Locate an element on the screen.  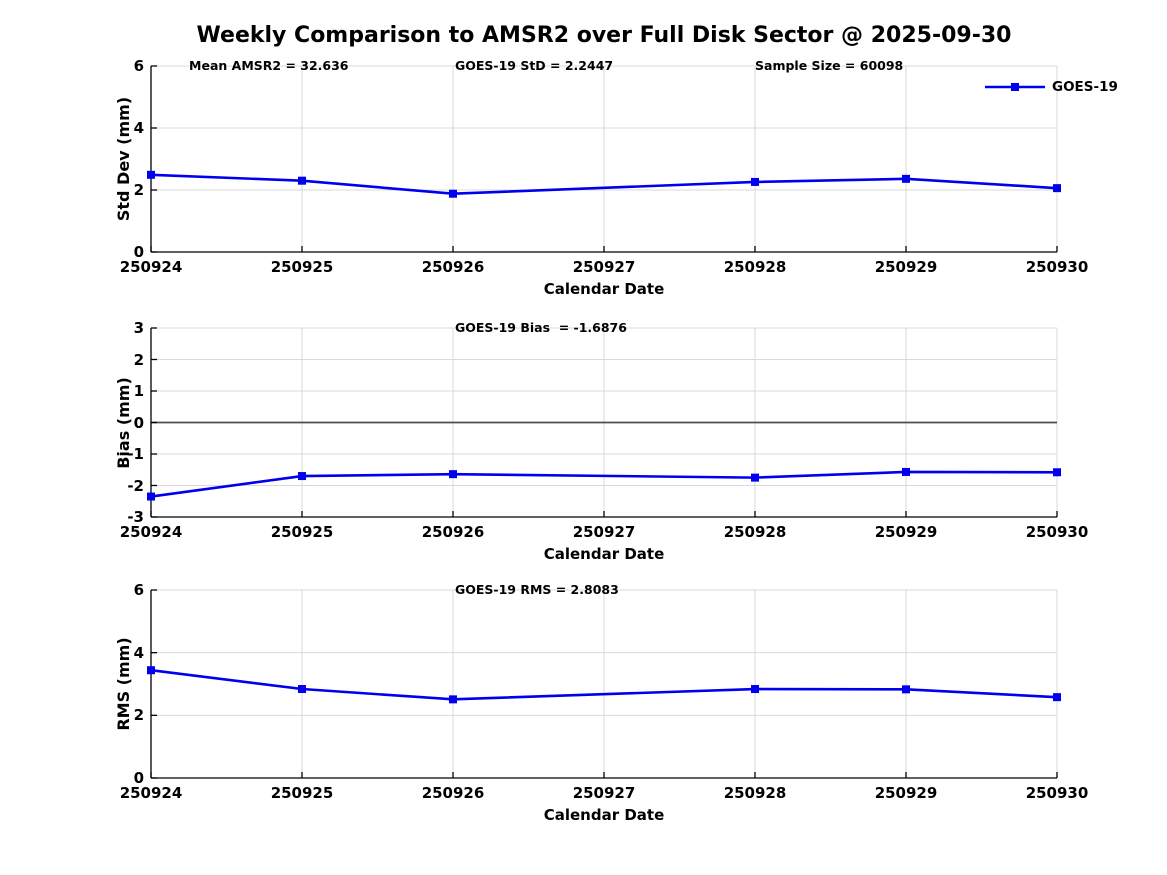
panel-annotation: GOES-19 Bias = -1.6876 is located at coordinates (540, 327).